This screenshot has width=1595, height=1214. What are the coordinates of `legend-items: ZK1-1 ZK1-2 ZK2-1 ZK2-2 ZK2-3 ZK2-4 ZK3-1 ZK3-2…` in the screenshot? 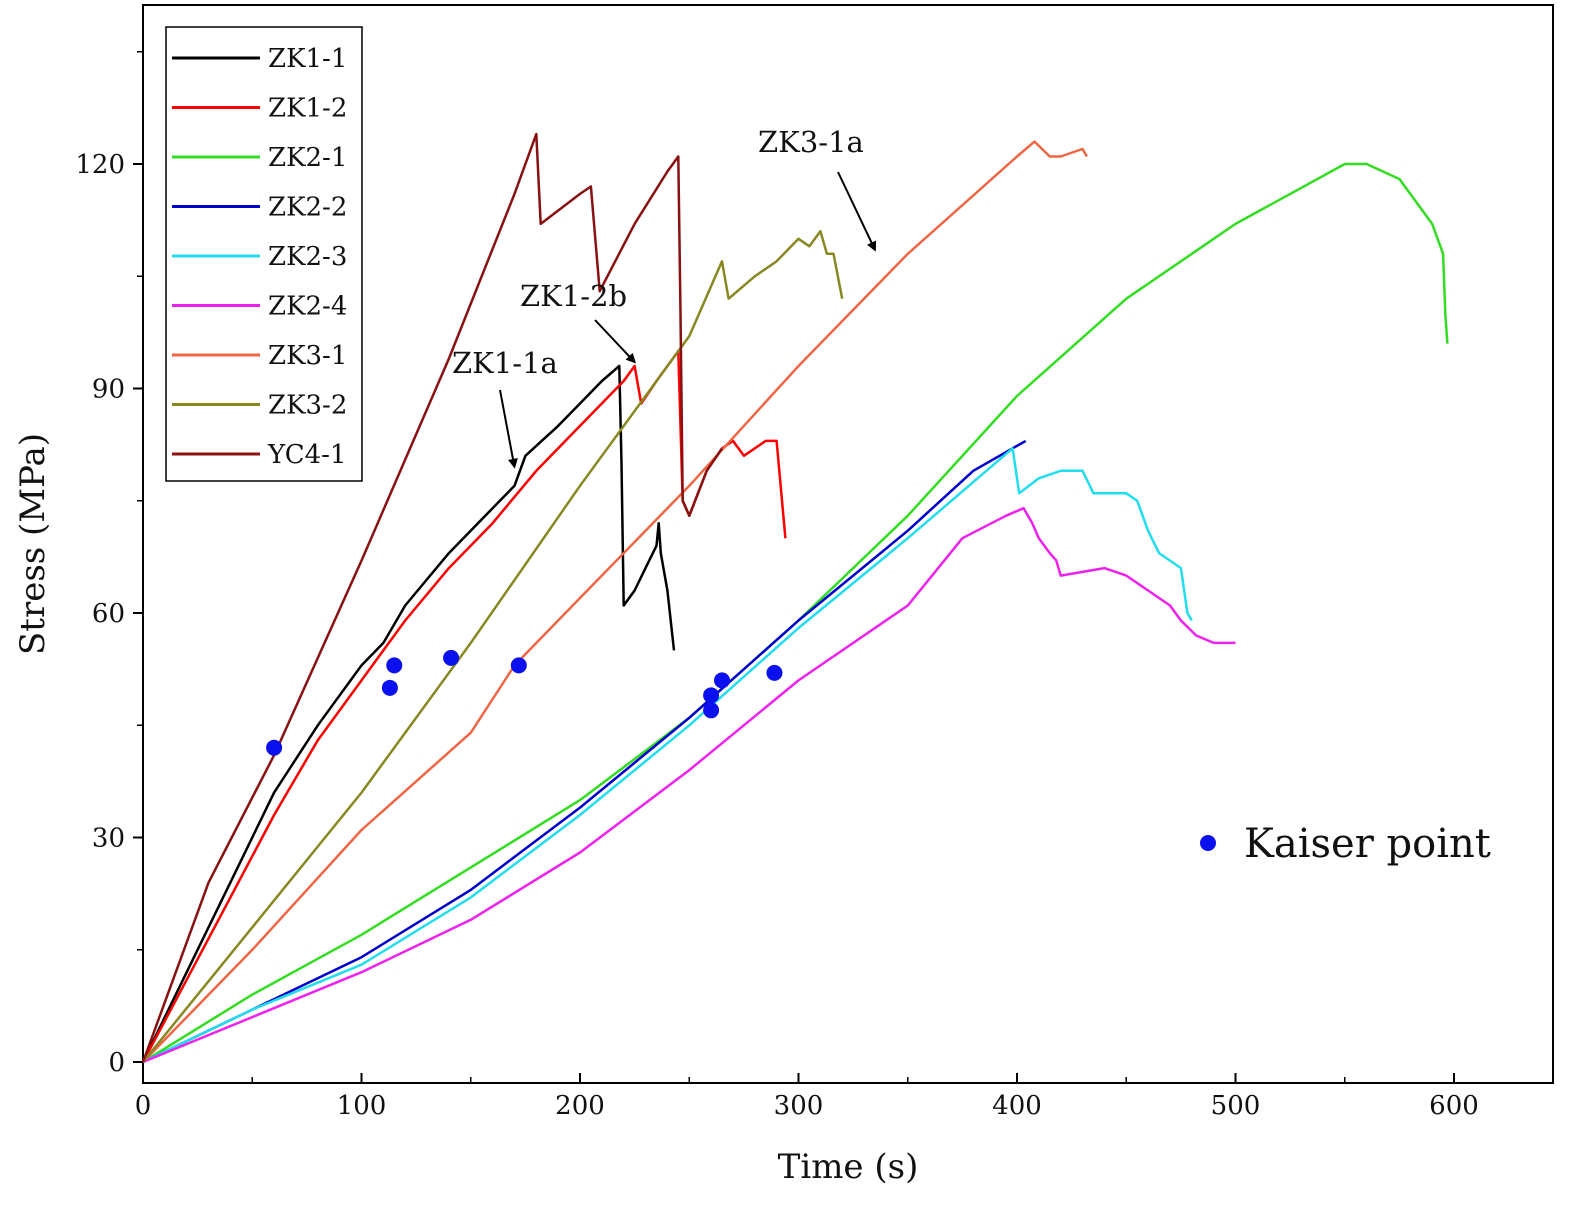 It's located at (259, 257).